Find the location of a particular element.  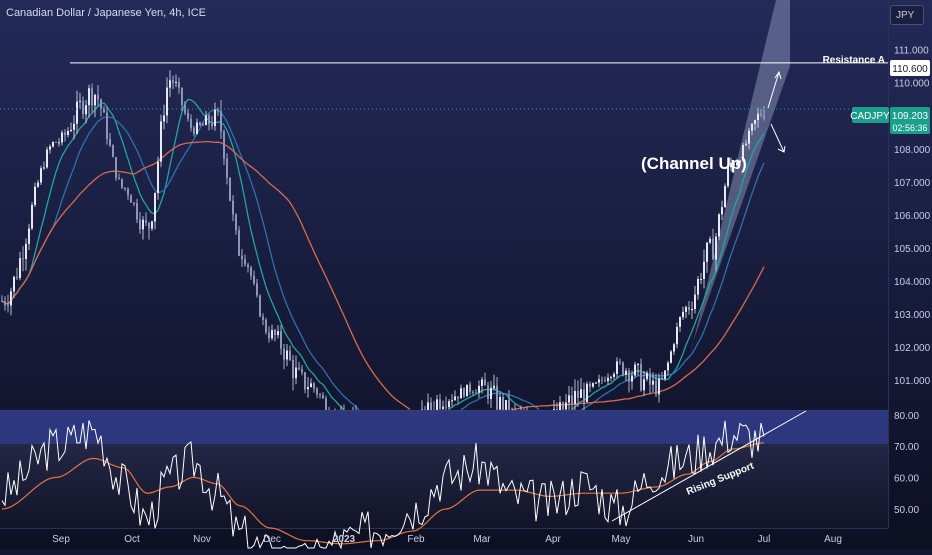

channel-label: (Channel Up) is located at coordinates (694, 163).